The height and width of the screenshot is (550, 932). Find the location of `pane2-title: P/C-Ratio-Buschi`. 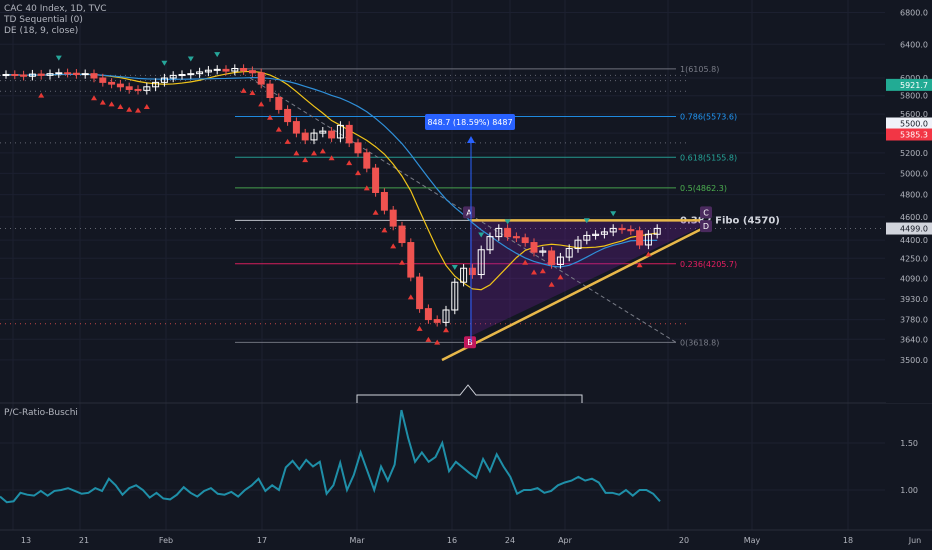

pane2-title: P/C-Ratio-Buschi is located at coordinates (41, 413).